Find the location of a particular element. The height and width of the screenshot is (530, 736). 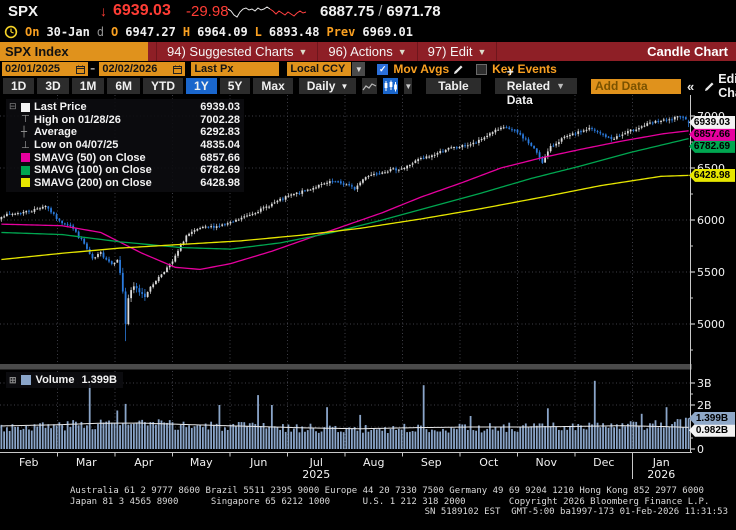

svg-text: 2B is located at coordinates (704, 405).